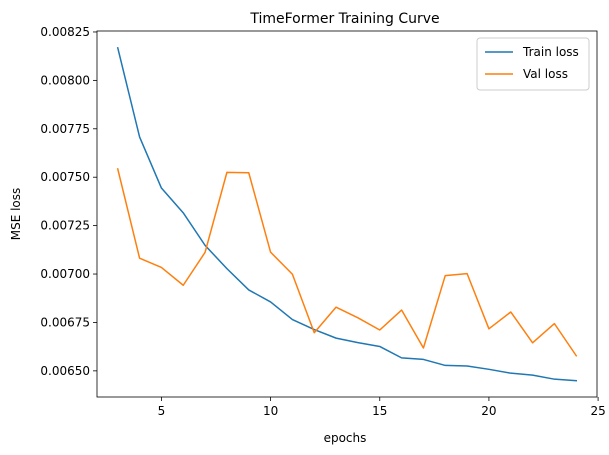 The height and width of the screenshot is (455, 609). Describe the element at coordinates (545, 74) in the screenshot. I see `legend-label: Val loss` at that location.